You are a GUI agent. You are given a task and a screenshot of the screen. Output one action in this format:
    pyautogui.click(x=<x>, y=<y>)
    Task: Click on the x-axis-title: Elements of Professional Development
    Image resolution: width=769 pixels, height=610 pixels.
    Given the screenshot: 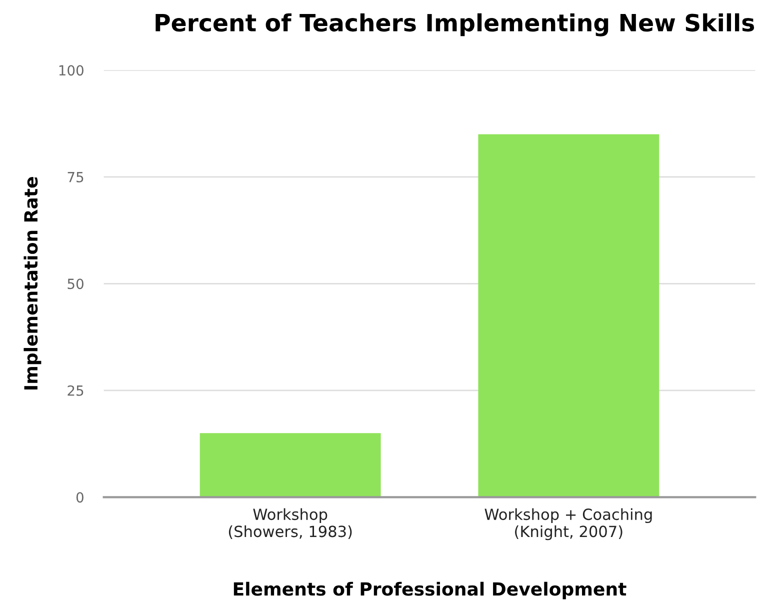 What is the action you would take?
    pyautogui.click(x=430, y=591)
    